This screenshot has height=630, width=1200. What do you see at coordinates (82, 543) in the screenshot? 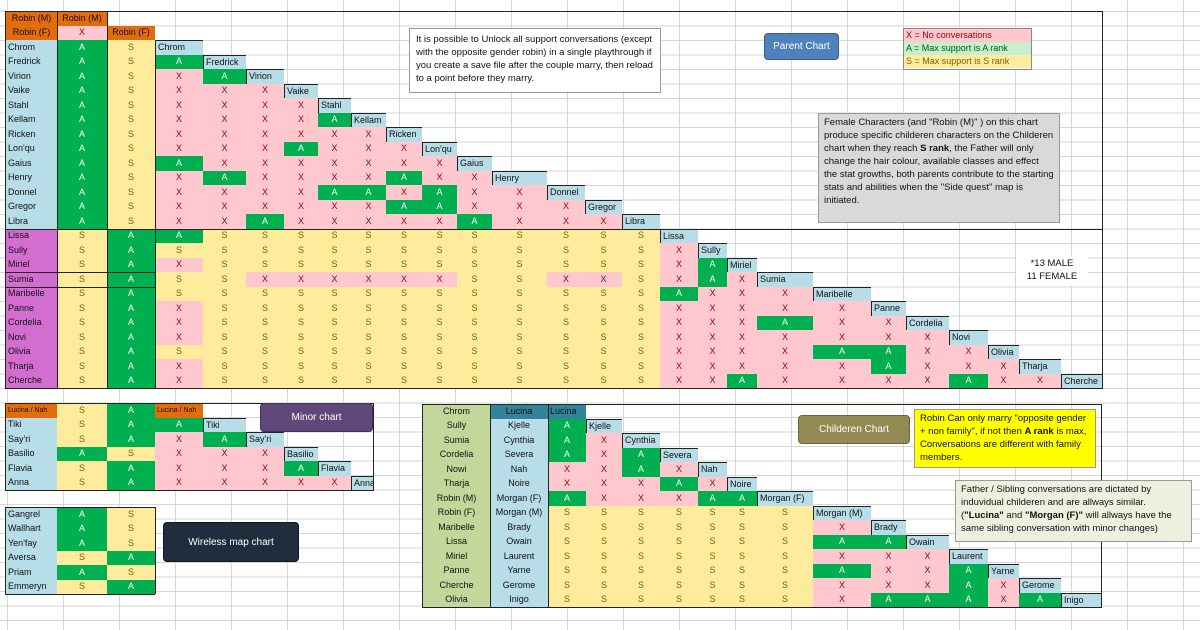
I see `wireless-m-support: A` at bounding box center [82, 543].